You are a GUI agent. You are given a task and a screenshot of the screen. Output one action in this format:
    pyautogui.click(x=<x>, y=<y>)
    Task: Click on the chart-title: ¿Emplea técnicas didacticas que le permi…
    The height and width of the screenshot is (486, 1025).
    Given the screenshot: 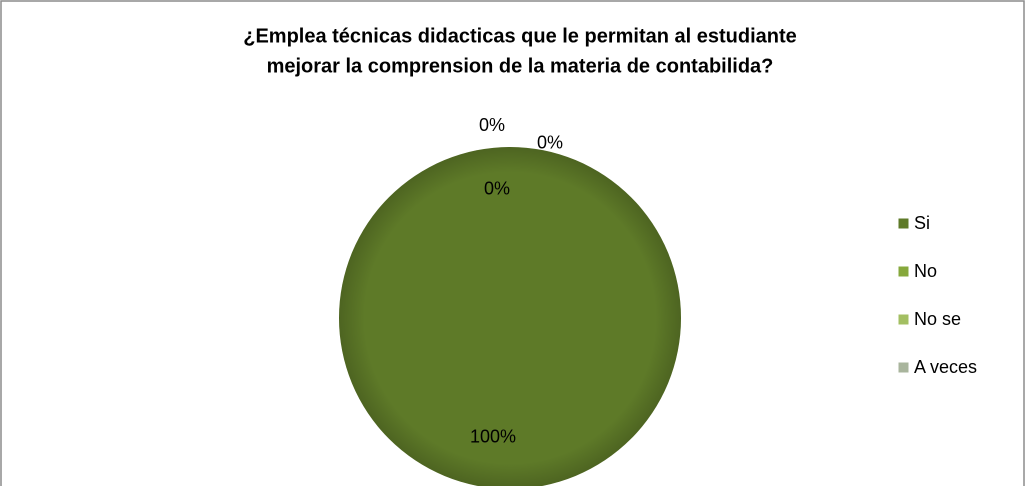 What is the action you would take?
    pyautogui.click(x=520, y=36)
    